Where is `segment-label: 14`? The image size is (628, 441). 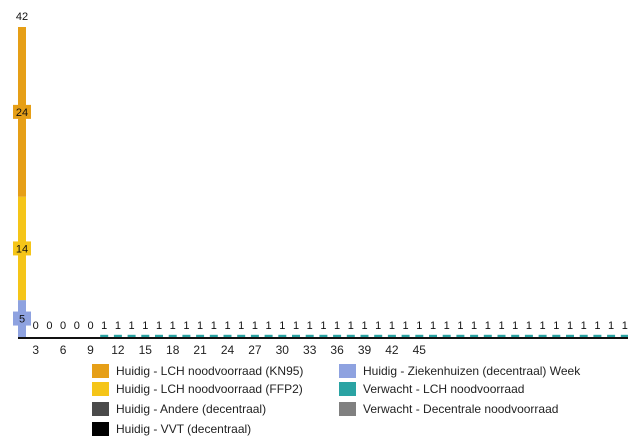
segment-label: 14 is located at coordinates (22, 249).